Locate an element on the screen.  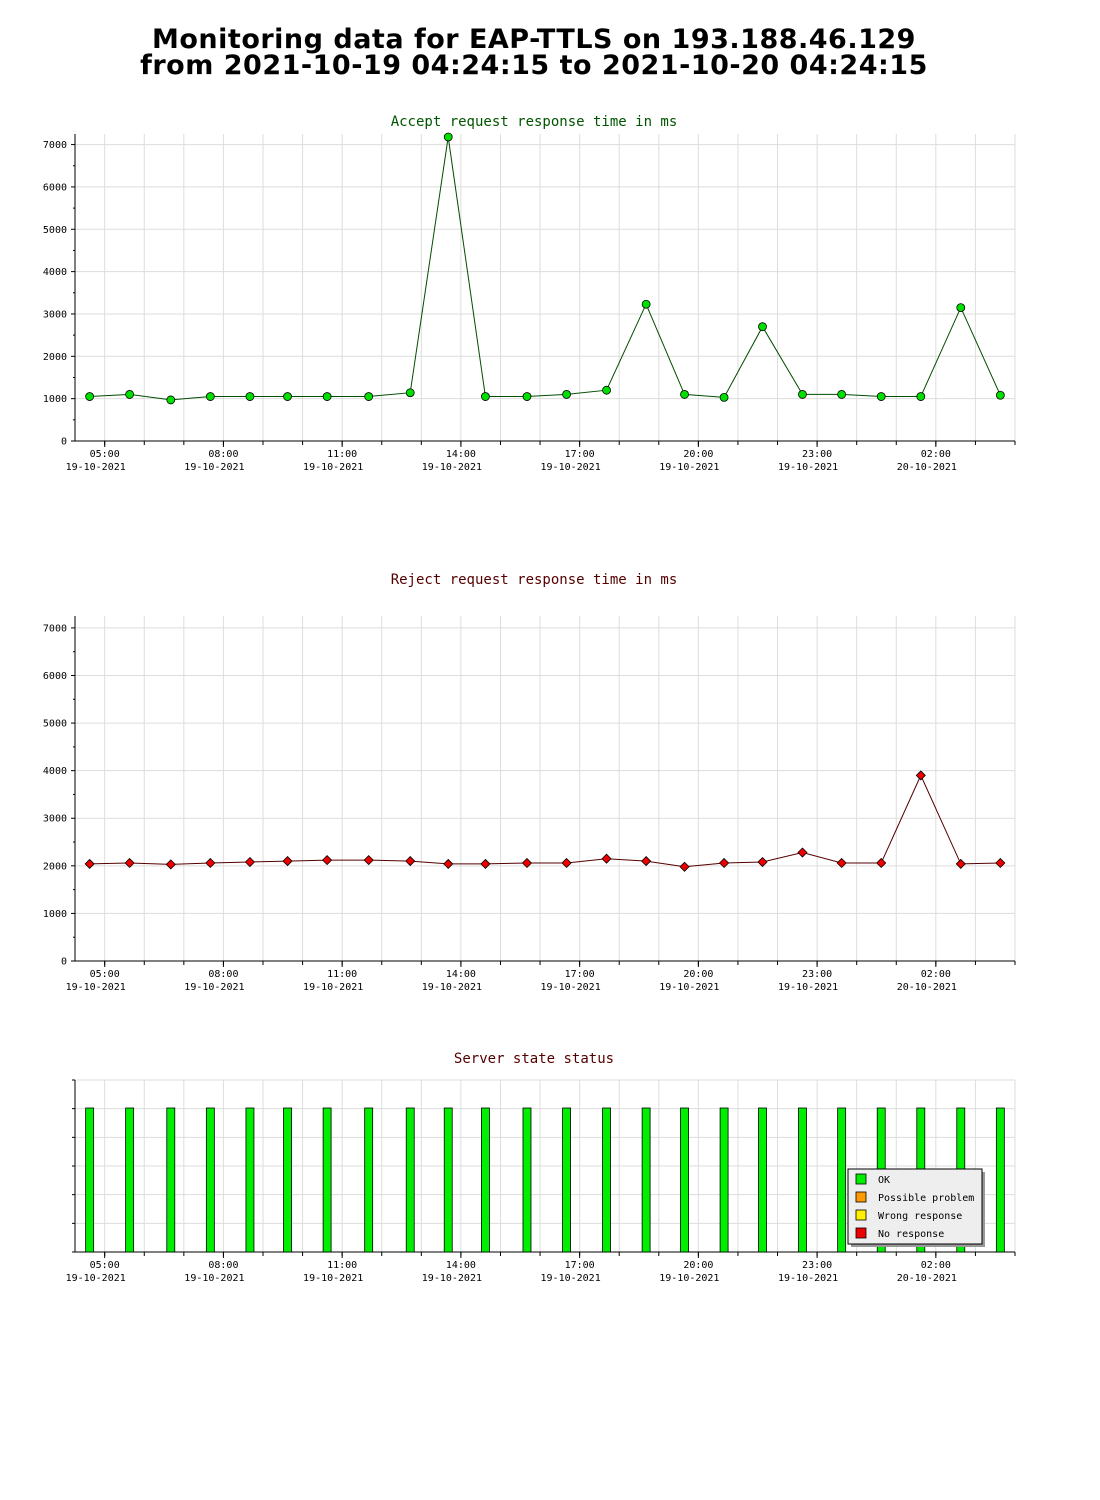
status-xtick-time: 08:00 is located at coordinates (223, 1265).